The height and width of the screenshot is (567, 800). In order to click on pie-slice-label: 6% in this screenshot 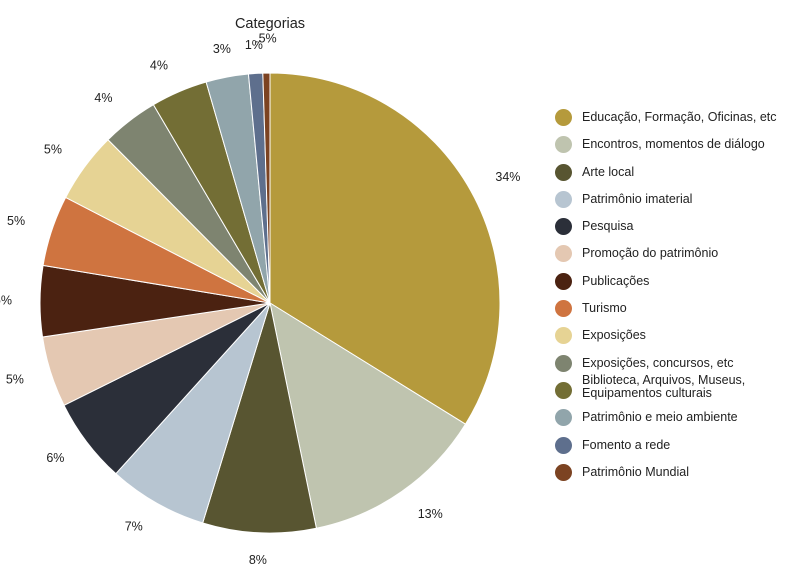, I will do `click(55, 458)`.